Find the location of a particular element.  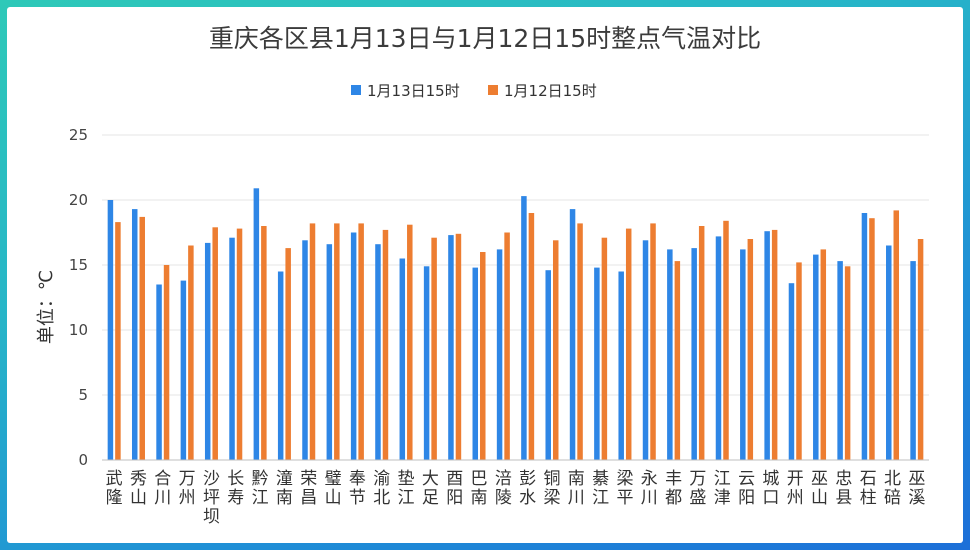

x-category-label: 黔江 is located at coordinates (260, 488).